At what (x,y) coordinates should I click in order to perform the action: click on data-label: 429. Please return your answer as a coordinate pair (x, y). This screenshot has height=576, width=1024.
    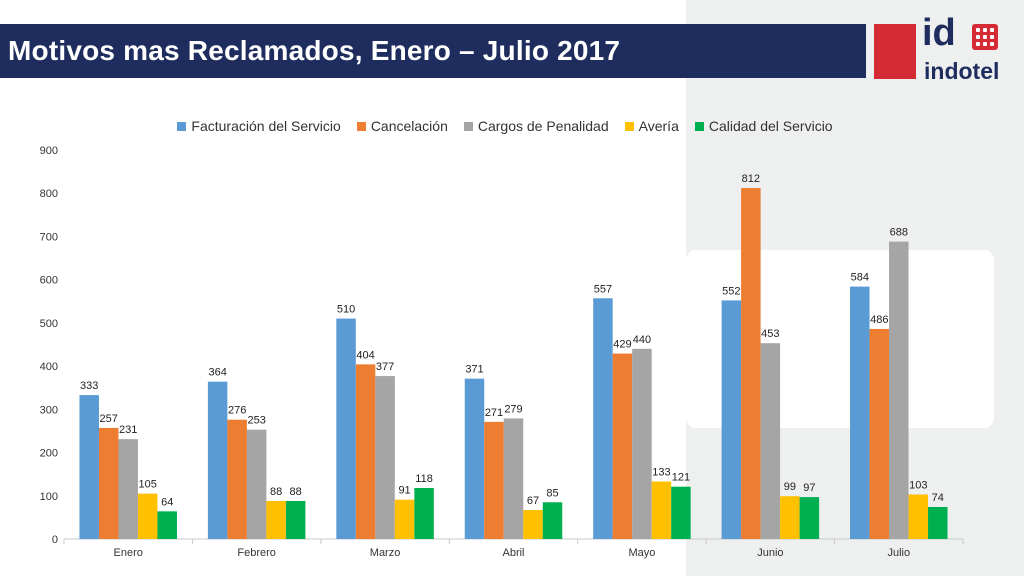
    Looking at the image, I should click on (622, 345).